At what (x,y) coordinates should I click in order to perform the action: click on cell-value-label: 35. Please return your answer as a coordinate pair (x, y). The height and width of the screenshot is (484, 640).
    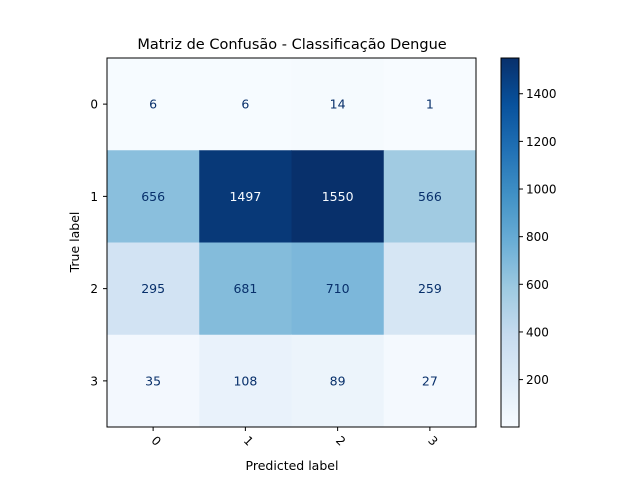
    Looking at the image, I should click on (153, 380).